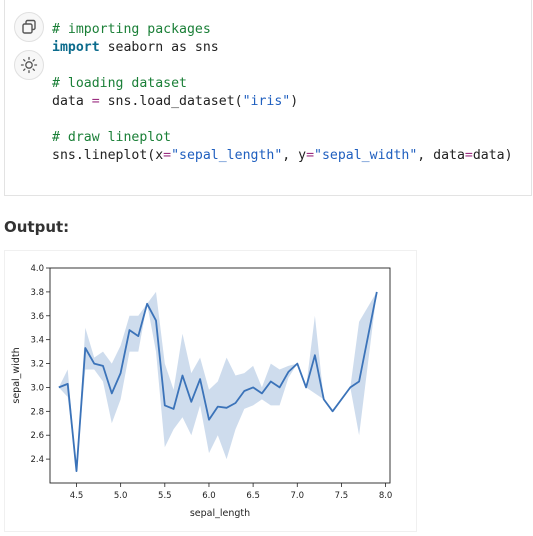 The image size is (533, 536). I want to click on code-line: # draw lineplot, so click(282, 138).